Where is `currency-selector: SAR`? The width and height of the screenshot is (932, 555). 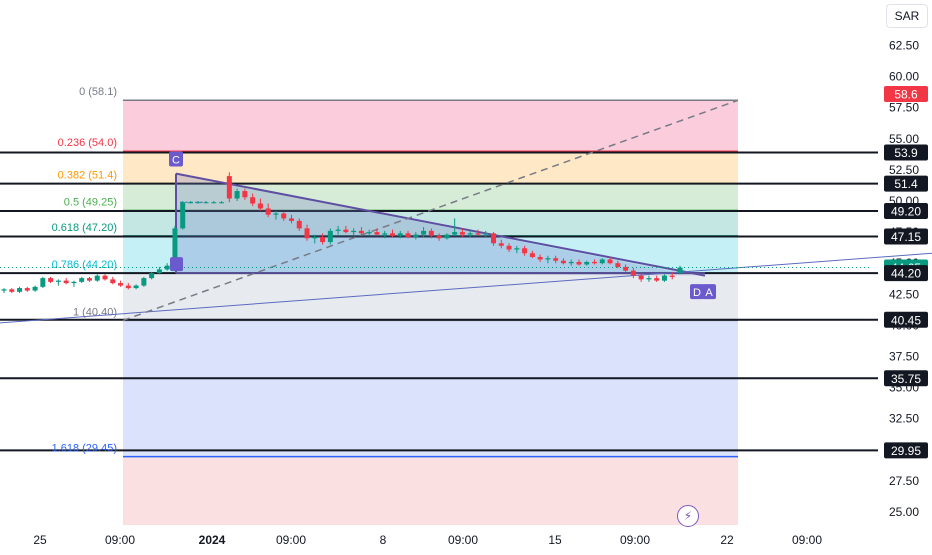 currency-selector: SAR is located at coordinates (907, 16).